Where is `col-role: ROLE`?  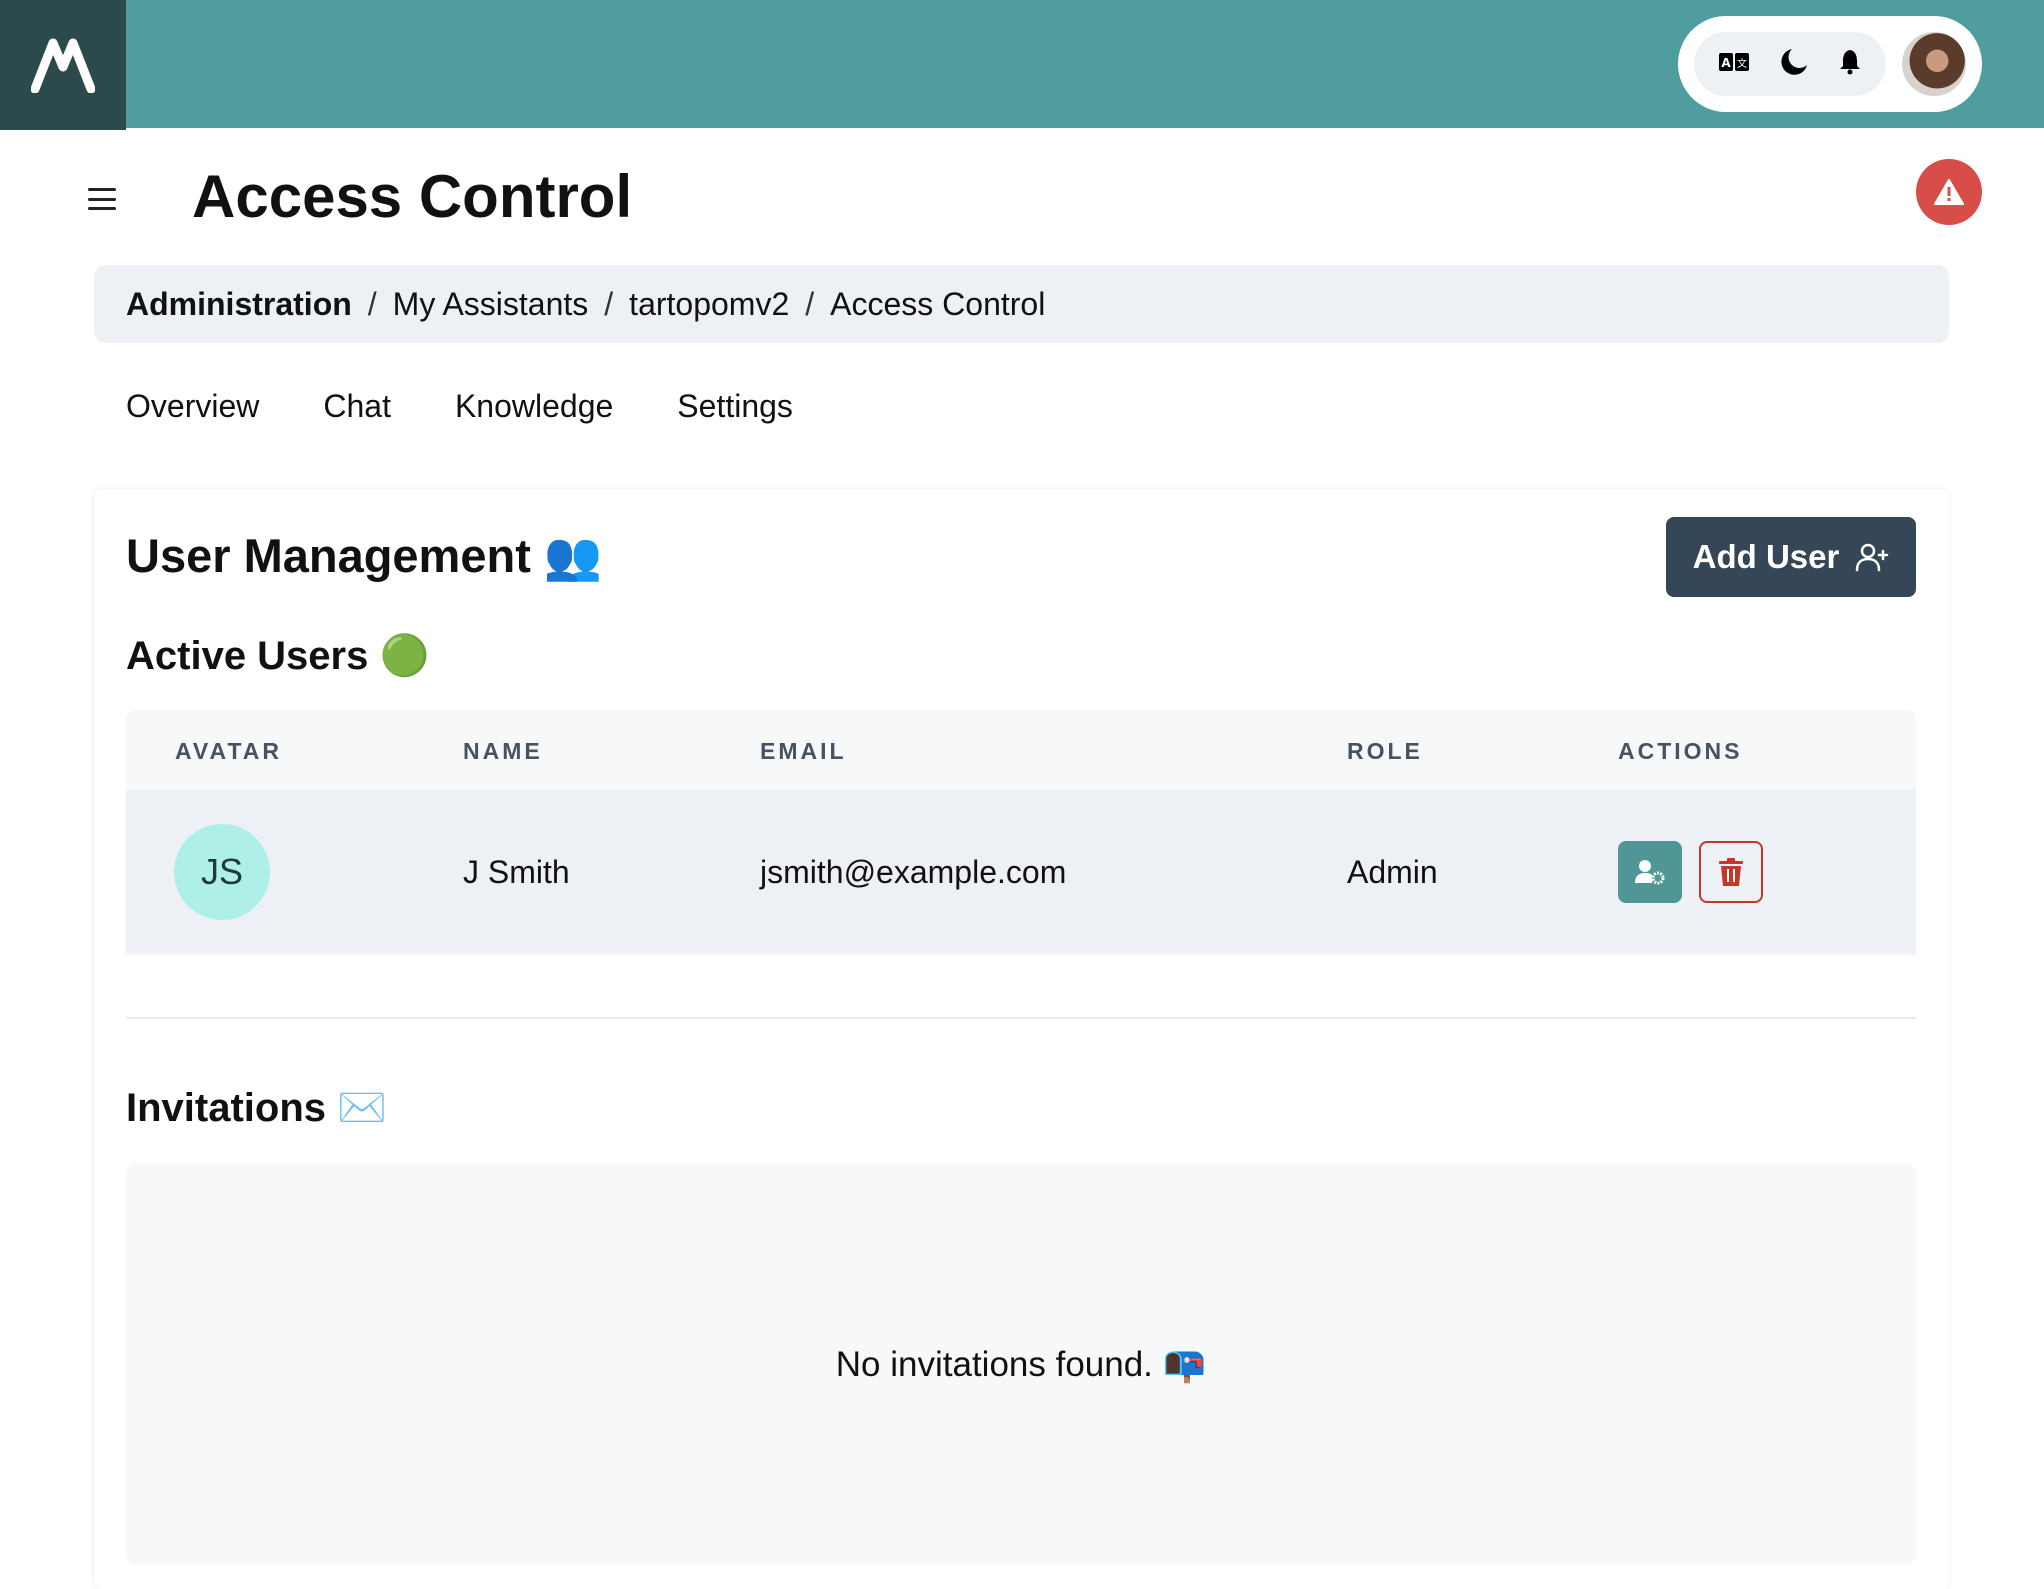
col-role: ROLE is located at coordinates (1385, 751).